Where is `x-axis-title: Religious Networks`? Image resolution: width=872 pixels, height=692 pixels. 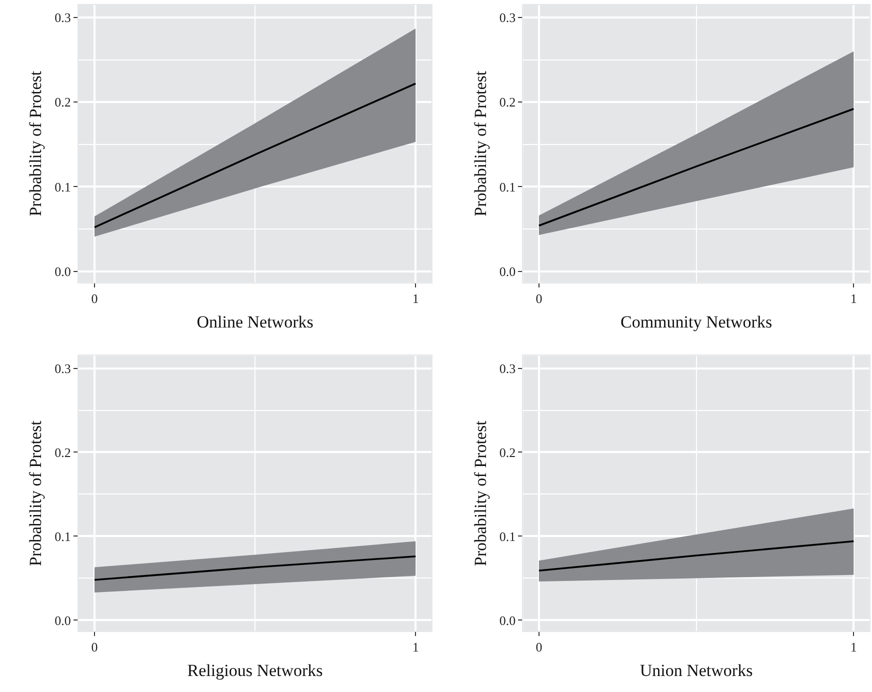
x-axis-title: Religious Networks is located at coordinates (255, 670).